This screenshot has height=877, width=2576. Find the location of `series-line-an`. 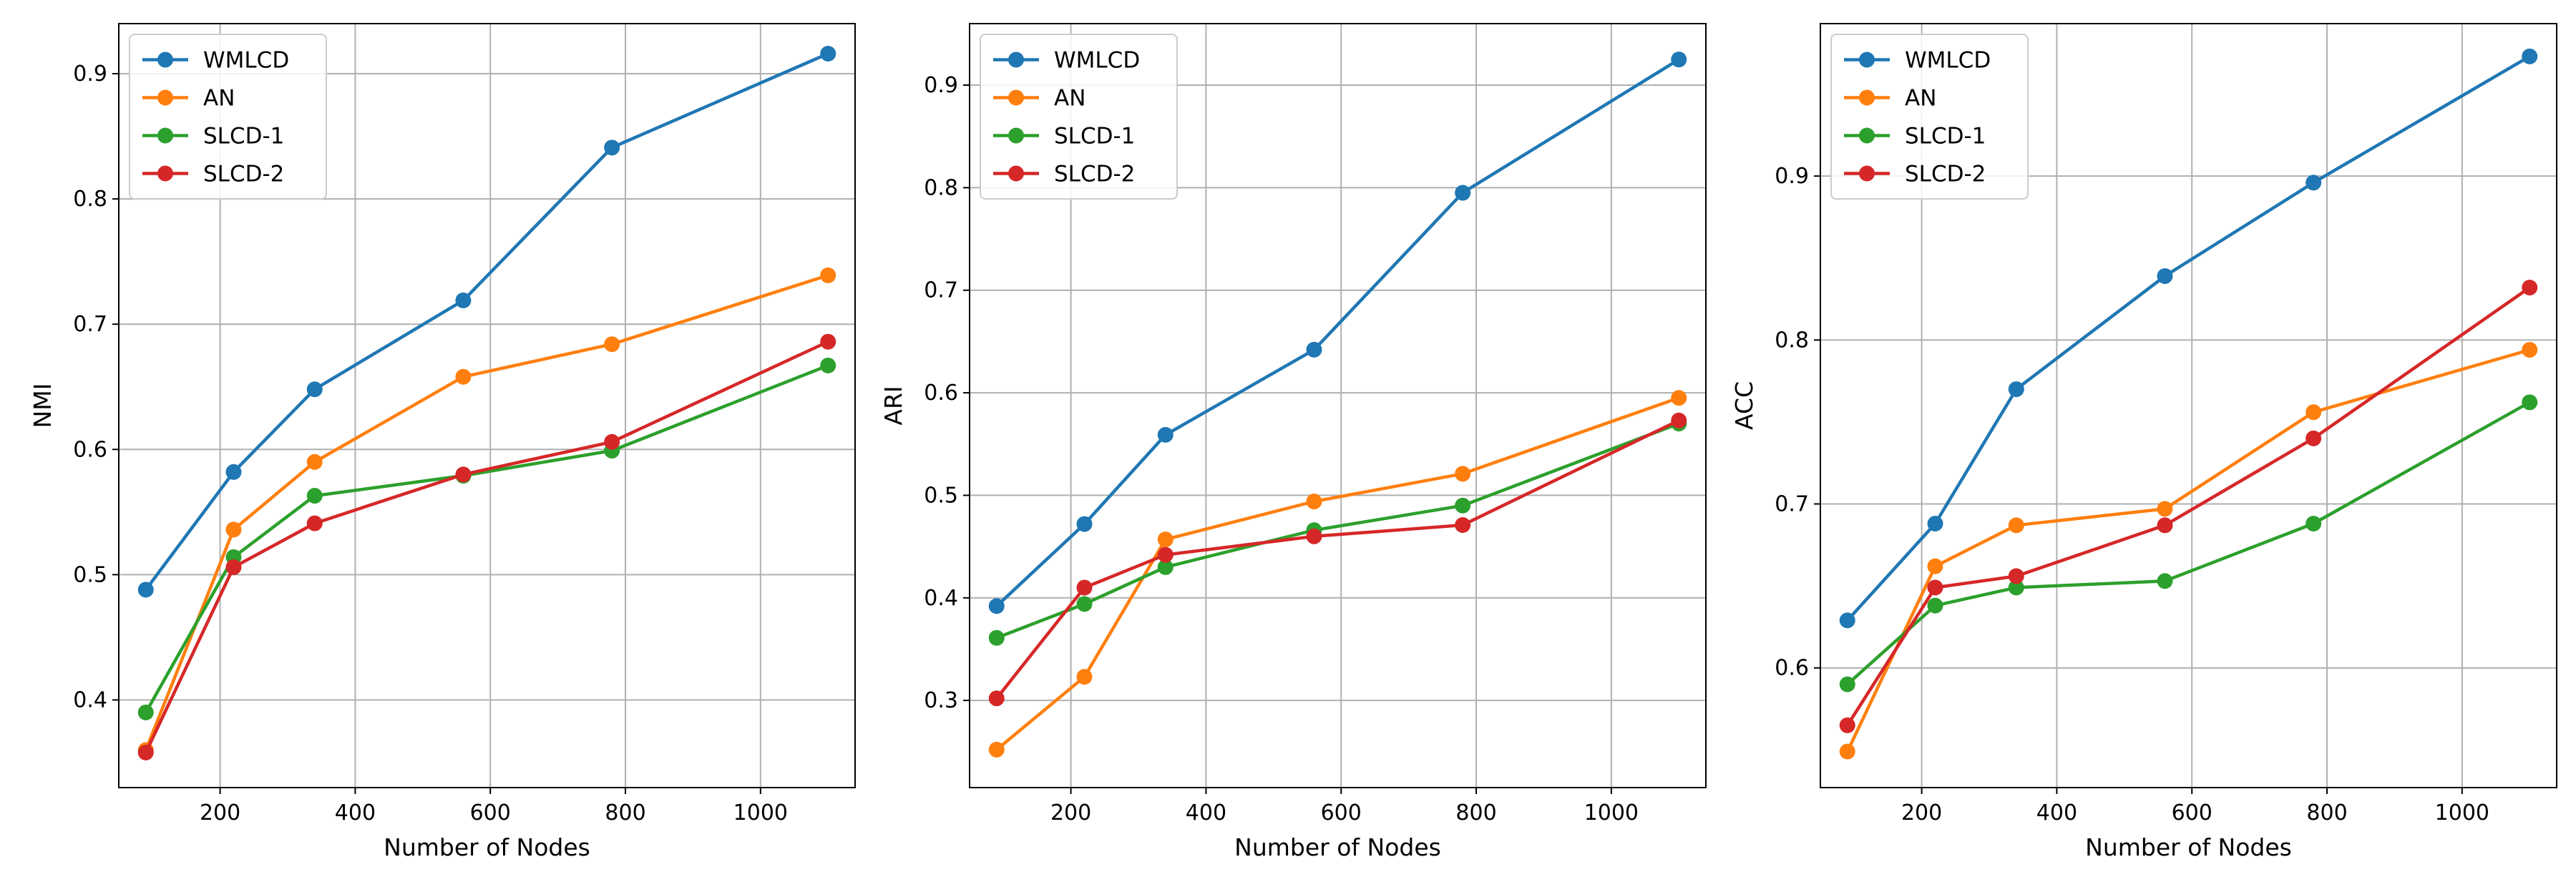

series-line-an is located at coordinates (486, 512).